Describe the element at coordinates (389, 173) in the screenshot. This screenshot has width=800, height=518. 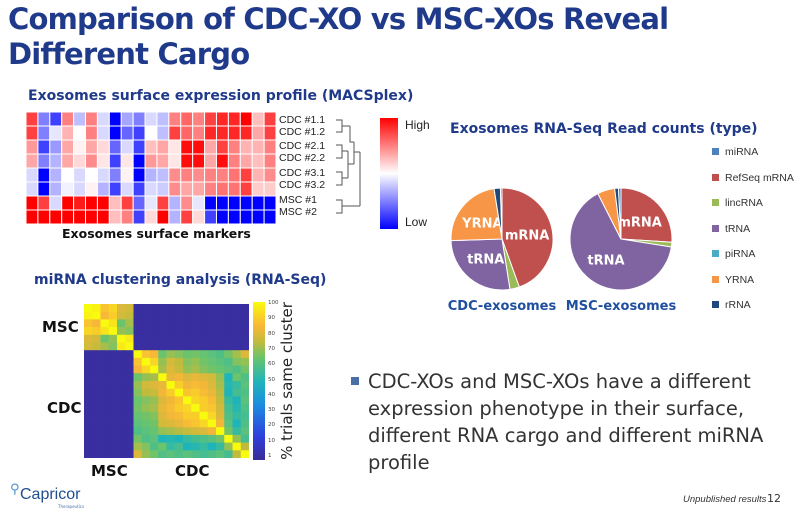
I see `macsplex-colorbar` at that location.